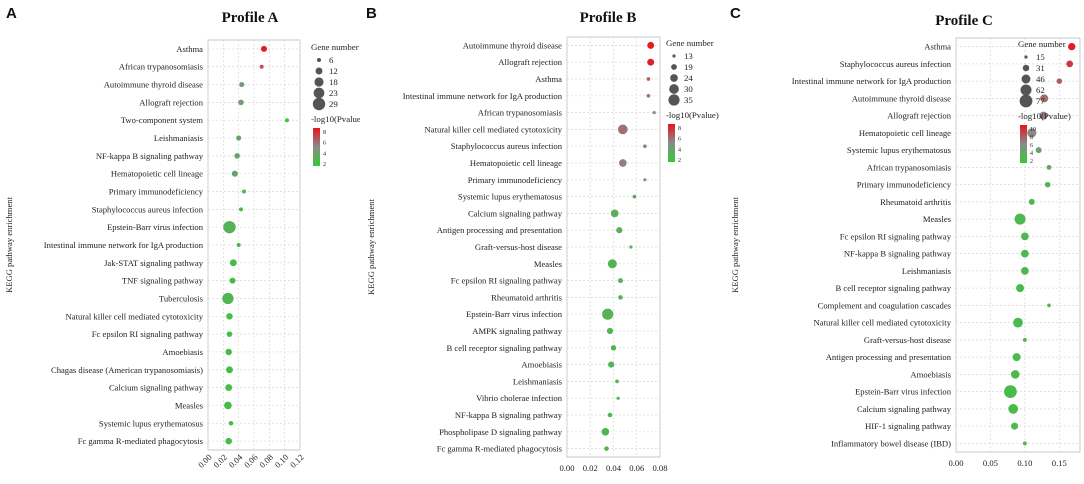 This screenshot has width=1084, height=484. What do you see at coordinates (512, 45) in the screenshot?
I see `category-label: Autoimmune thyroid disease` at bounding box center [512, 45].